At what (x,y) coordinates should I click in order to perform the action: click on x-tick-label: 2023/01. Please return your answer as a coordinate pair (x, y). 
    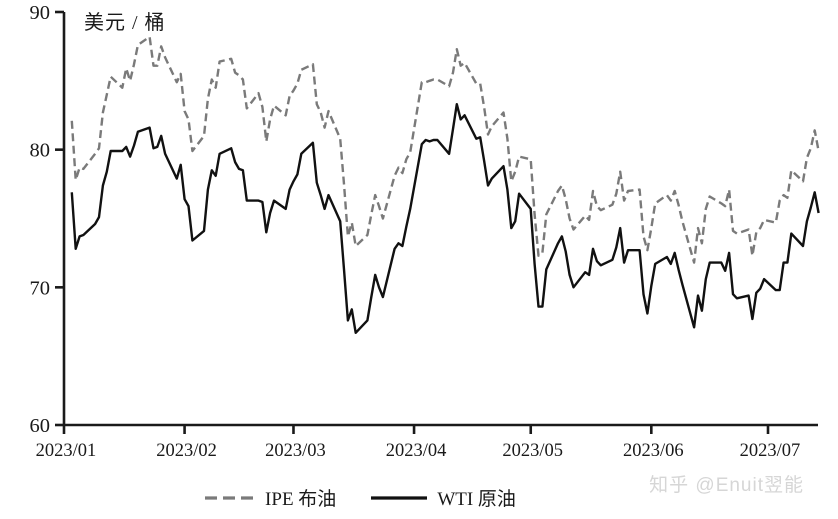
    Looking at the image, I should click on (66, 451).